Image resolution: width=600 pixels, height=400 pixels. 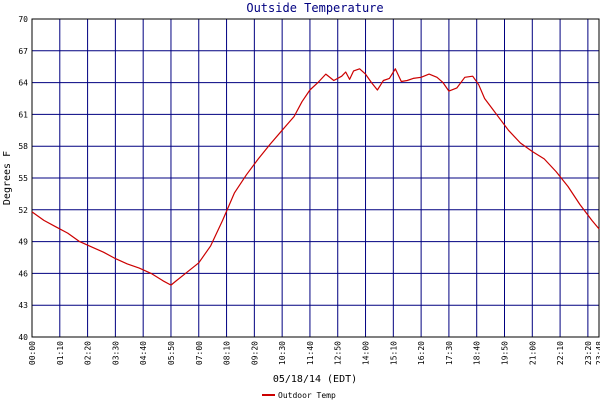 What do you see at coordinates (310, 353) in the screenshot?
I see `x-tick-label: 11:40` at bounding box center [310, 353].